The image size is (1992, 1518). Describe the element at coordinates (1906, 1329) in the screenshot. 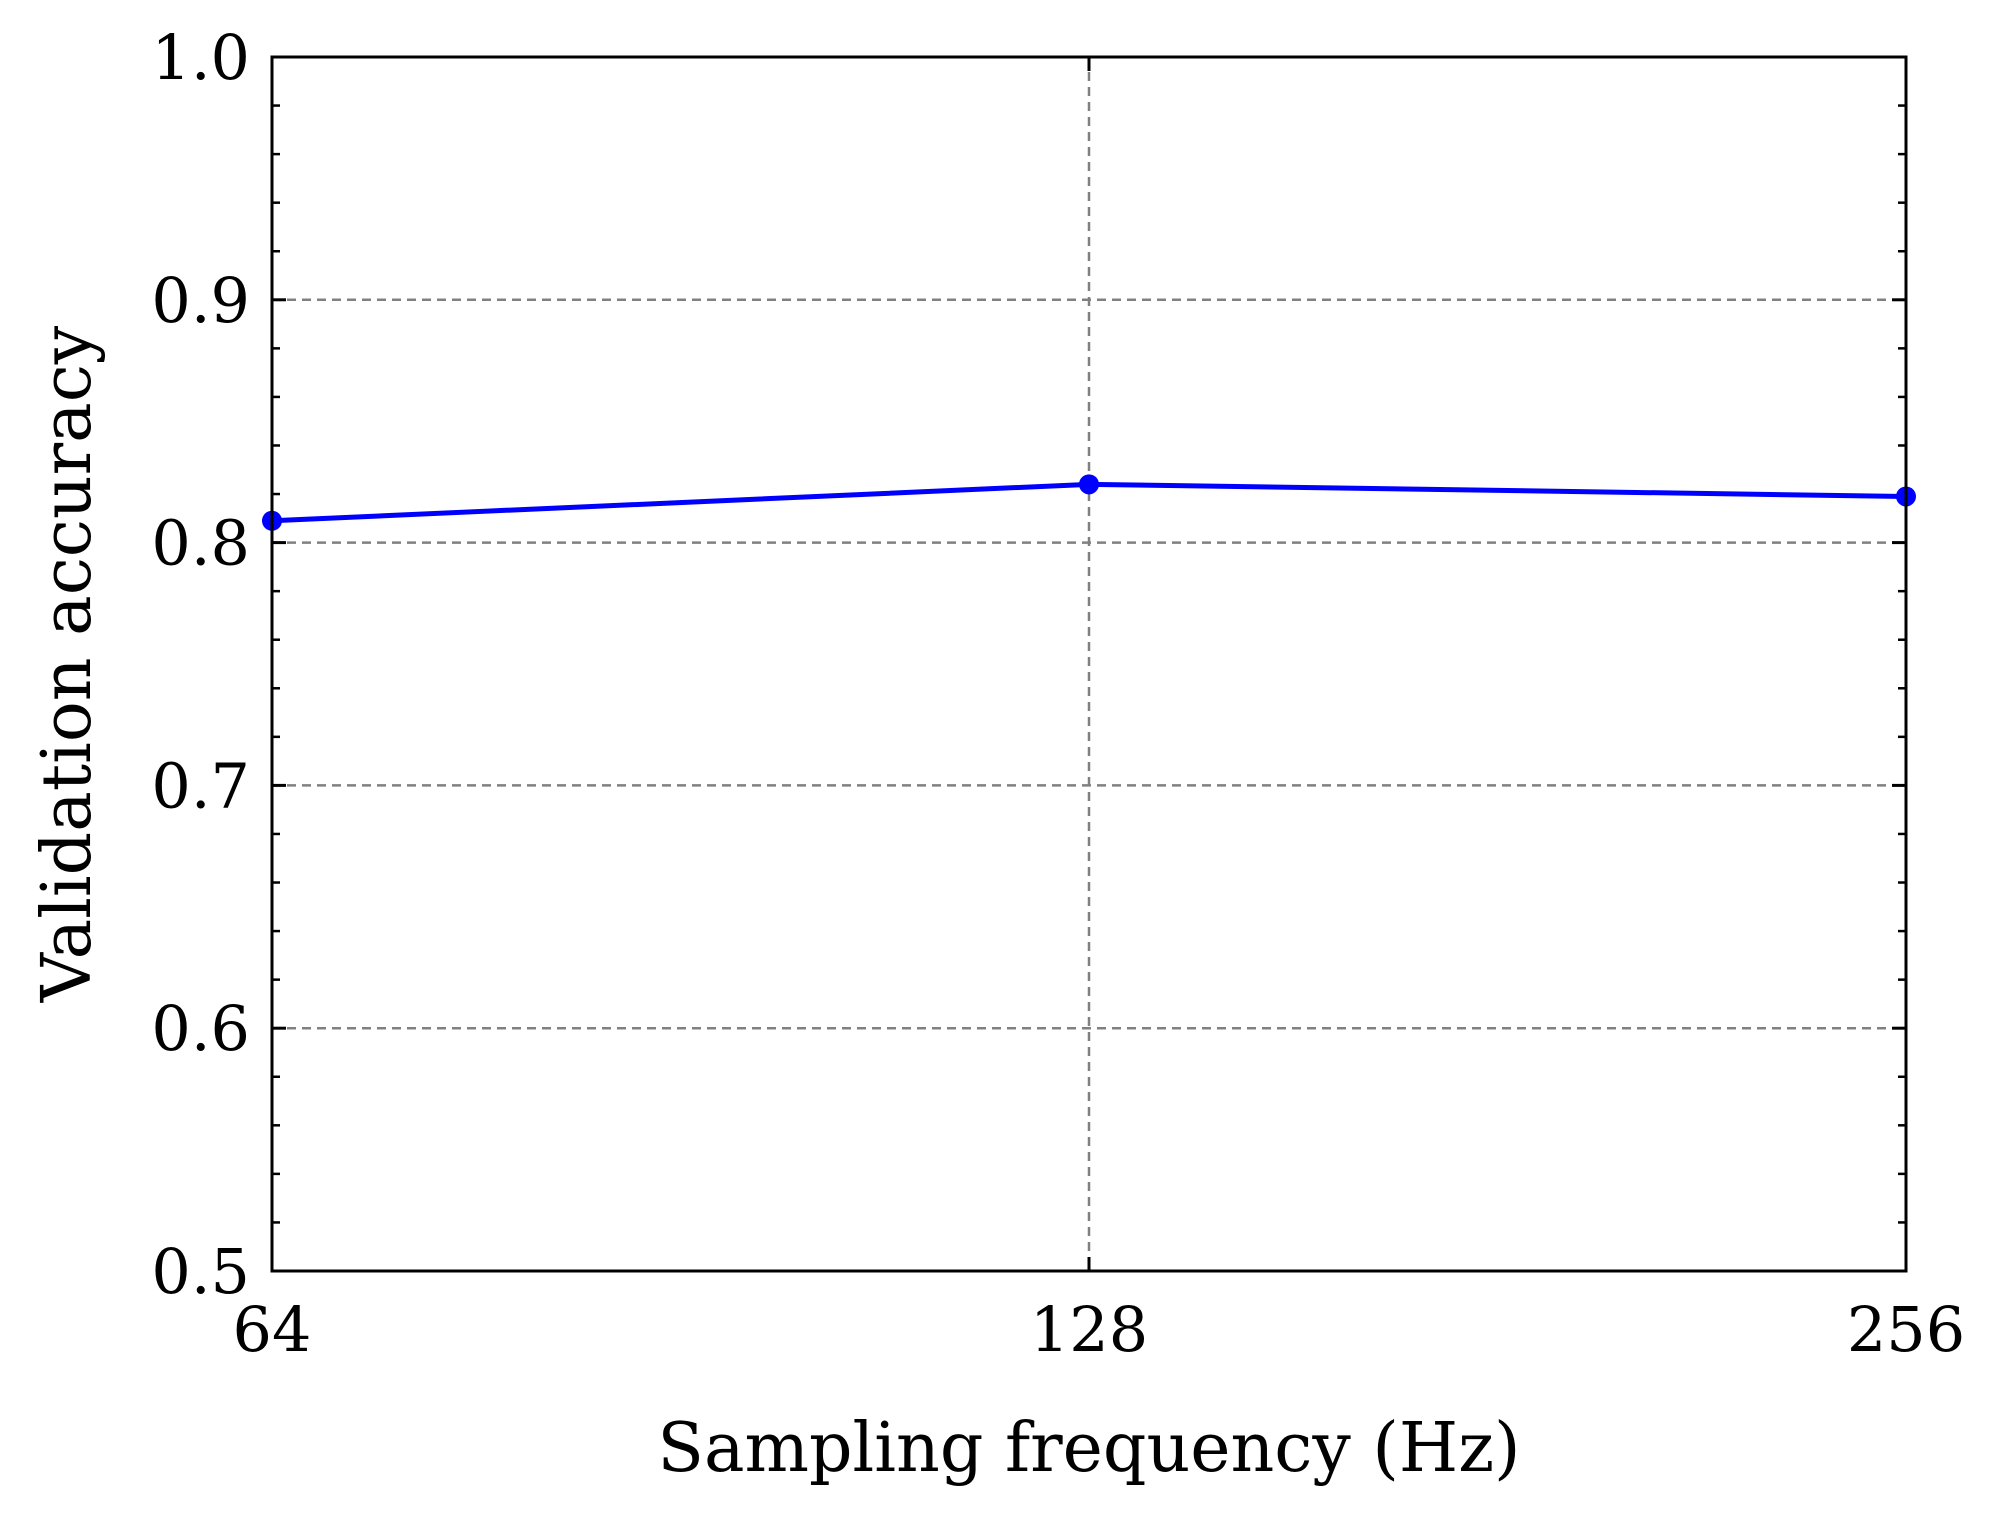

I see `x-tick-label: 256` at that location.